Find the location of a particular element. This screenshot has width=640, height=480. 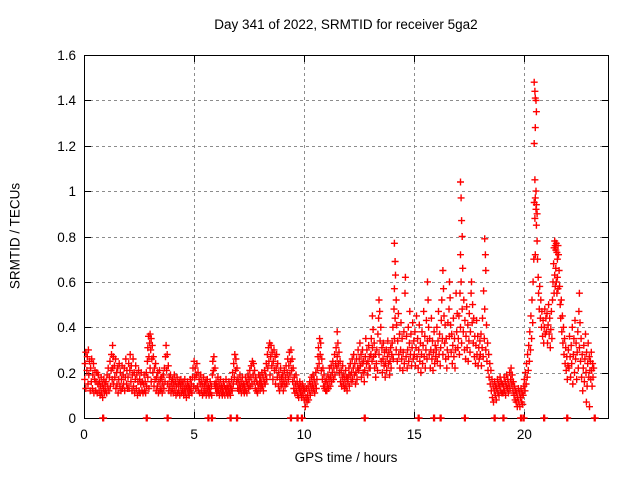

y-tick-label: 0.8 is located at coordinates (66, 237).